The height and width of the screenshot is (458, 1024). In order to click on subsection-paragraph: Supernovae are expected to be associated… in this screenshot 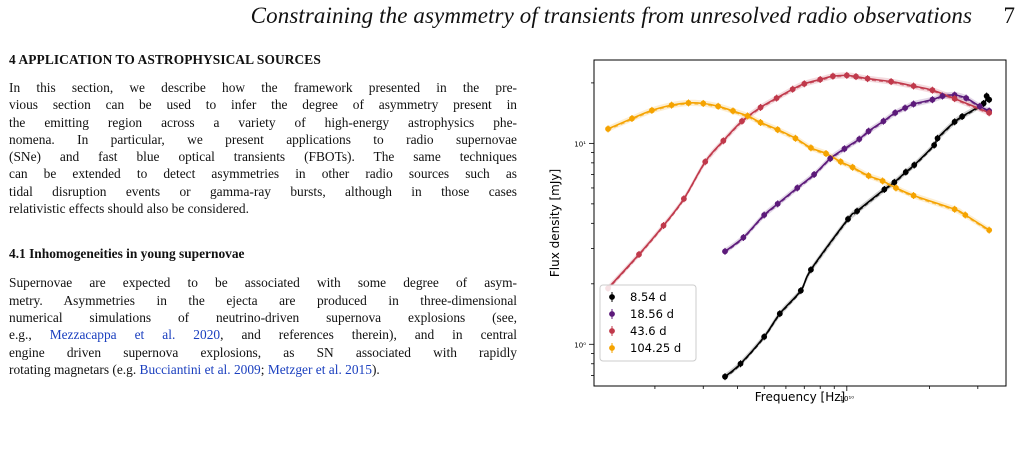, I will do `click(263, 326)`.